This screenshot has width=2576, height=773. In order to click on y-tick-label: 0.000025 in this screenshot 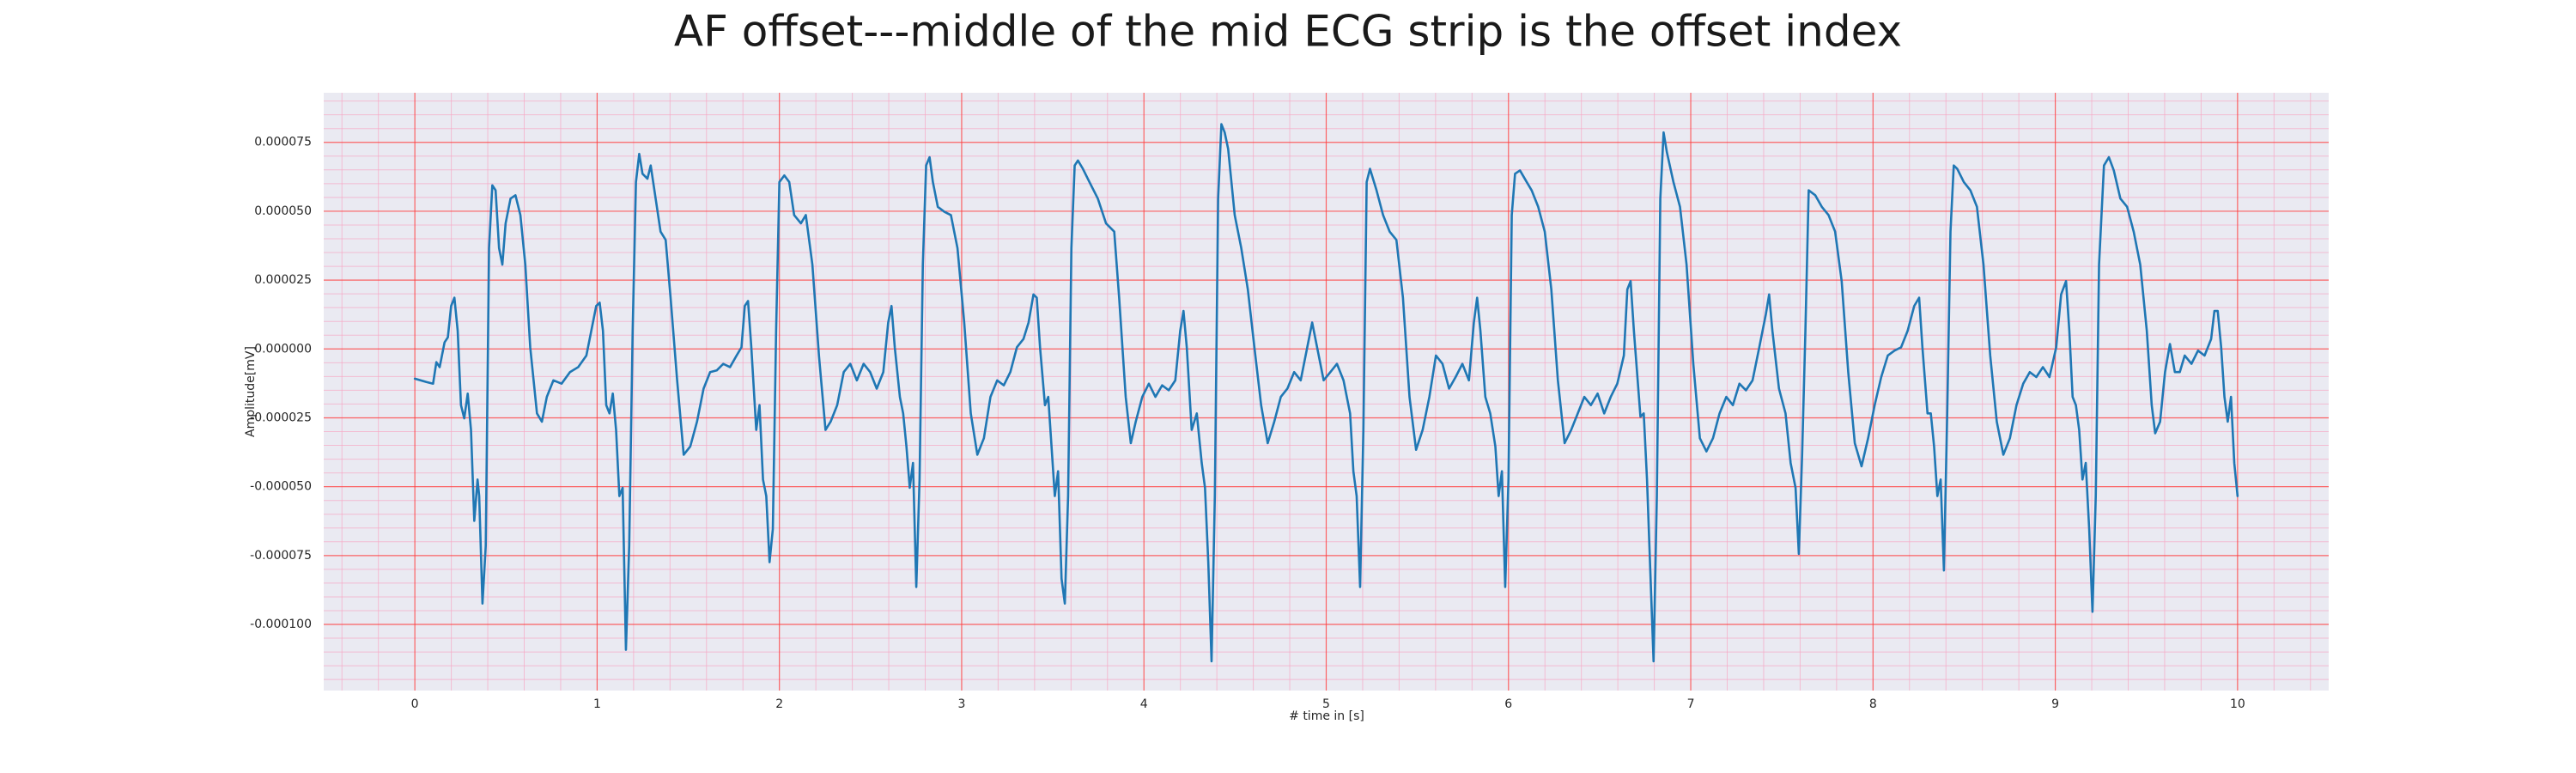, I will do `click(283, 280)`.